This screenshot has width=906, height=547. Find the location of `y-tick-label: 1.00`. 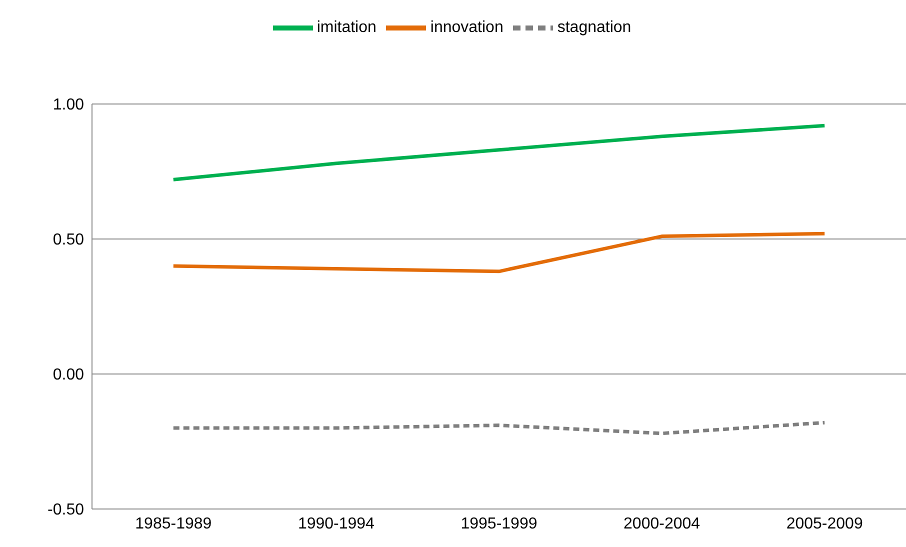

y-tick-label: 1.00 is located at coordinates (68, 105).